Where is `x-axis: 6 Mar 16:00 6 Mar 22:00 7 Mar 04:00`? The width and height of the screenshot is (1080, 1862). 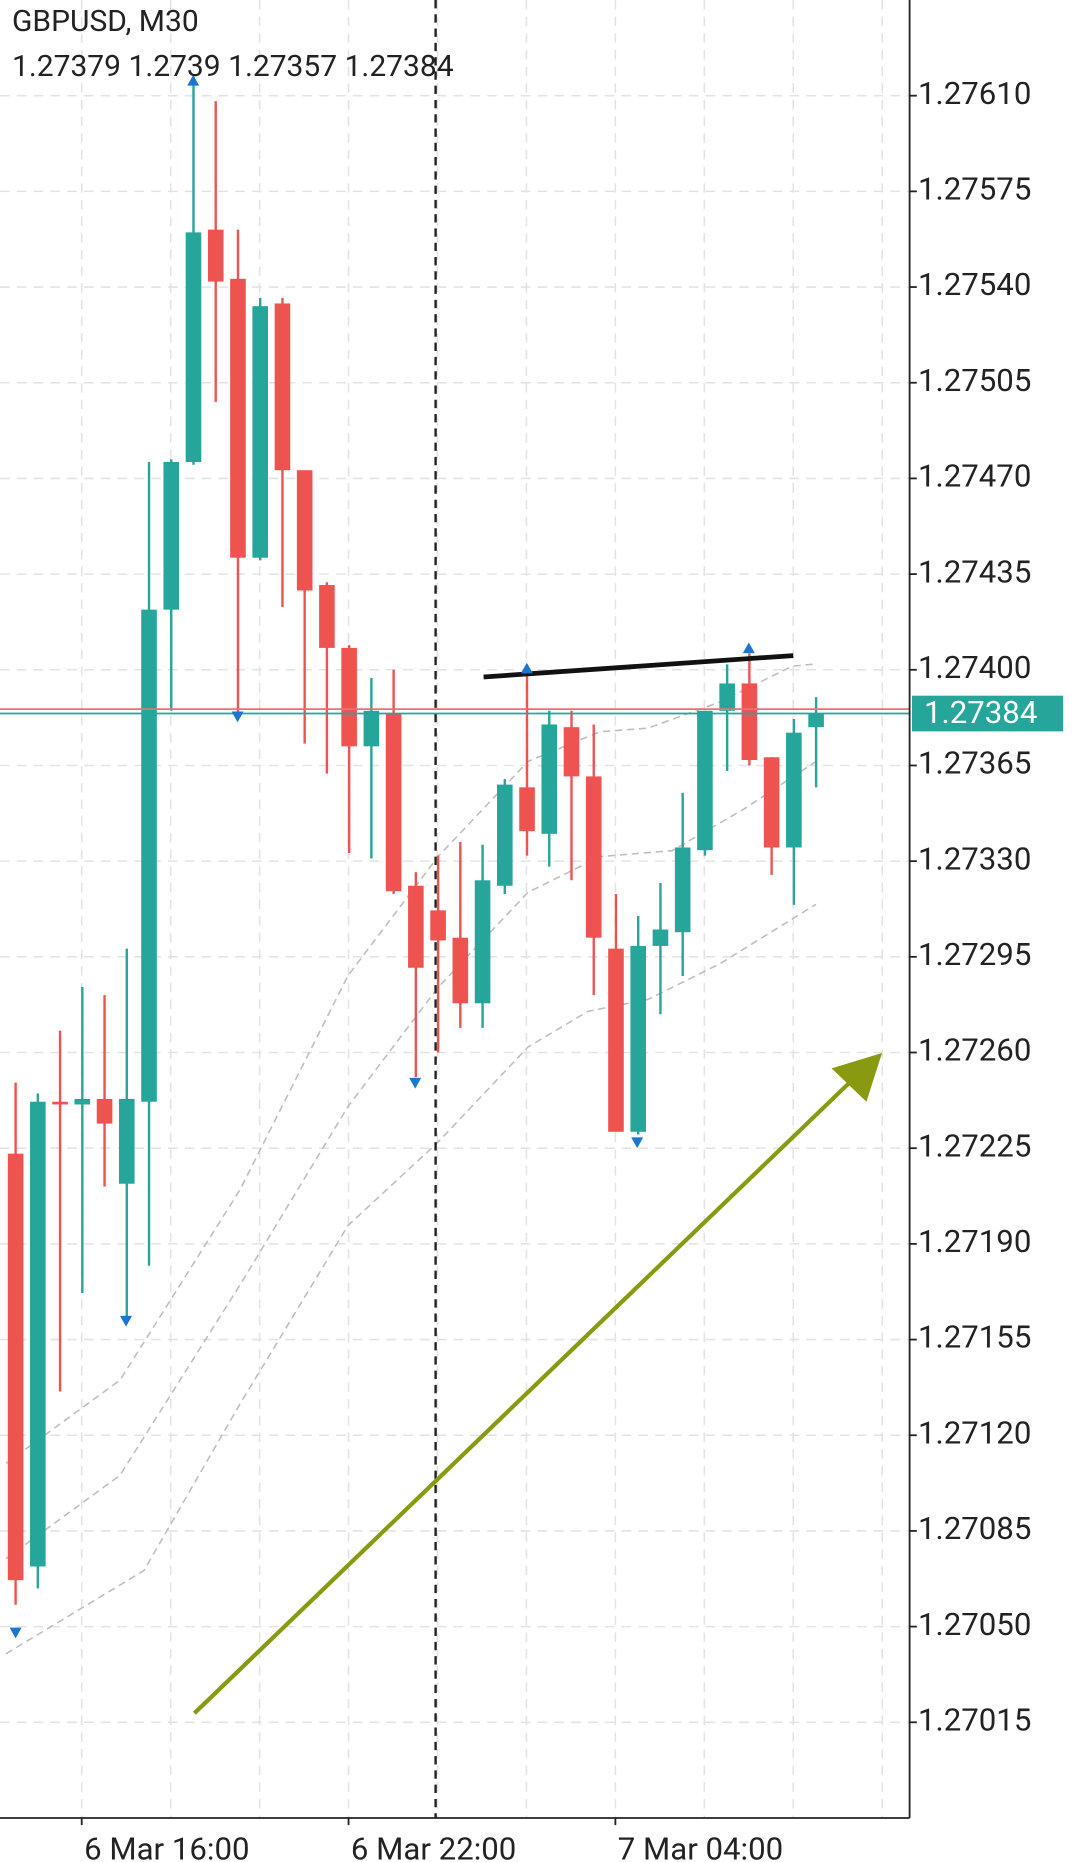
x-axis: 6 Mar 16:00 6 Mar 22:00 7 Mar 04:00 is located at coordinates (431, 1839).